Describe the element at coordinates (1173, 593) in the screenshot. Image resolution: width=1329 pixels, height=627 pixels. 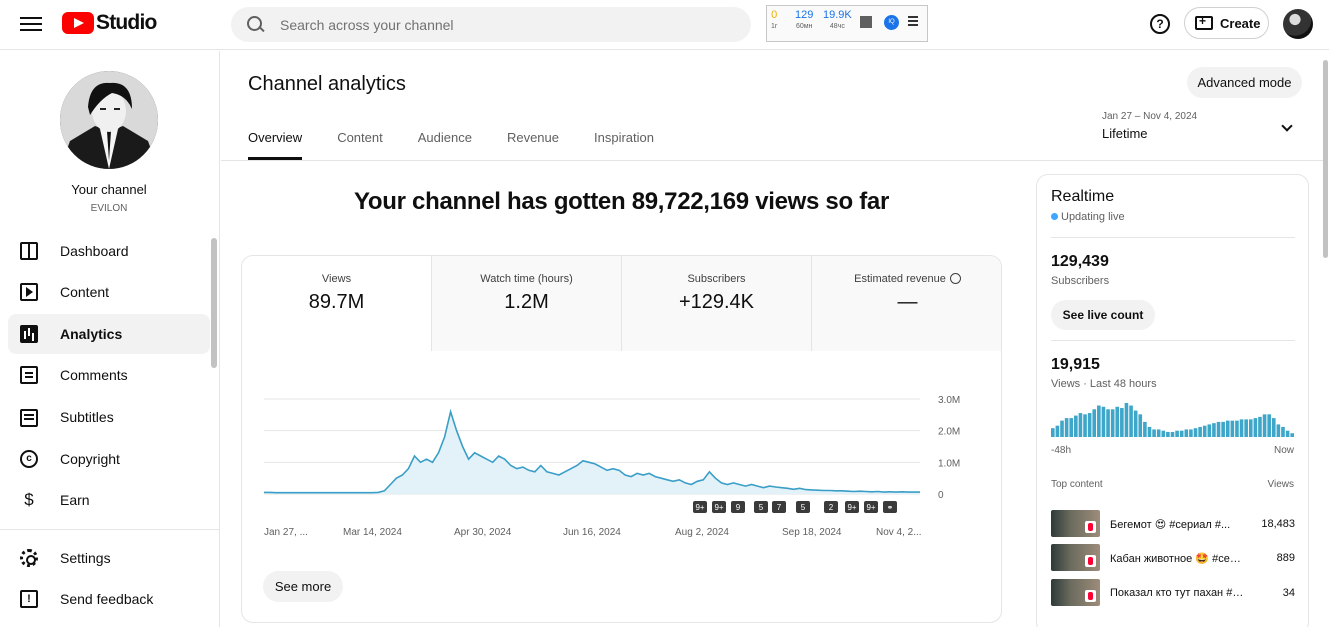
I see `top-content-item: Показал кто тут пахан #се... 34` at that location.